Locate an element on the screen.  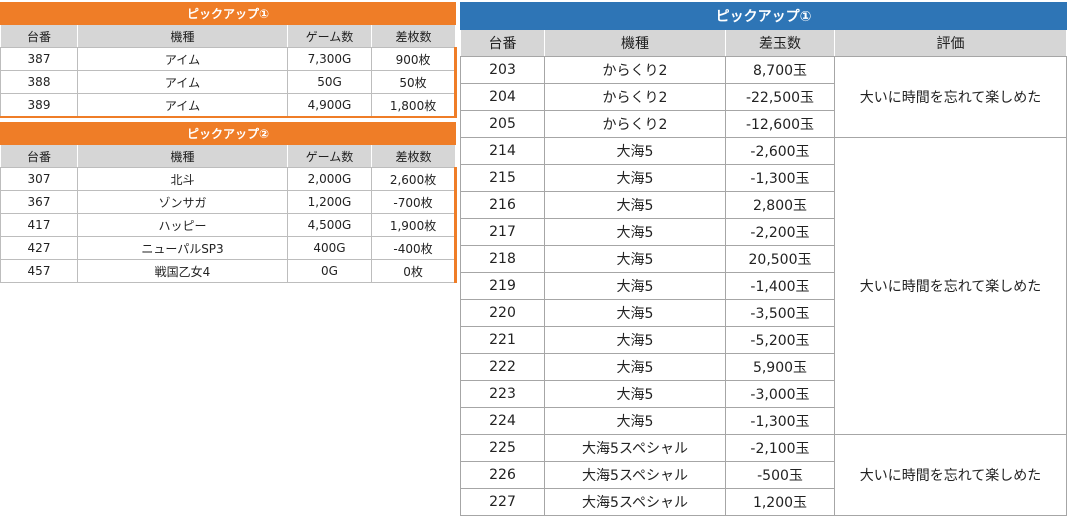
machine-number: 203 is located at coordinates (502, 70).